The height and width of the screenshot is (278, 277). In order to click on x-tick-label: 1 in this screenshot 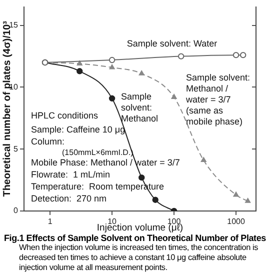, I will do `click(50, 221)`.